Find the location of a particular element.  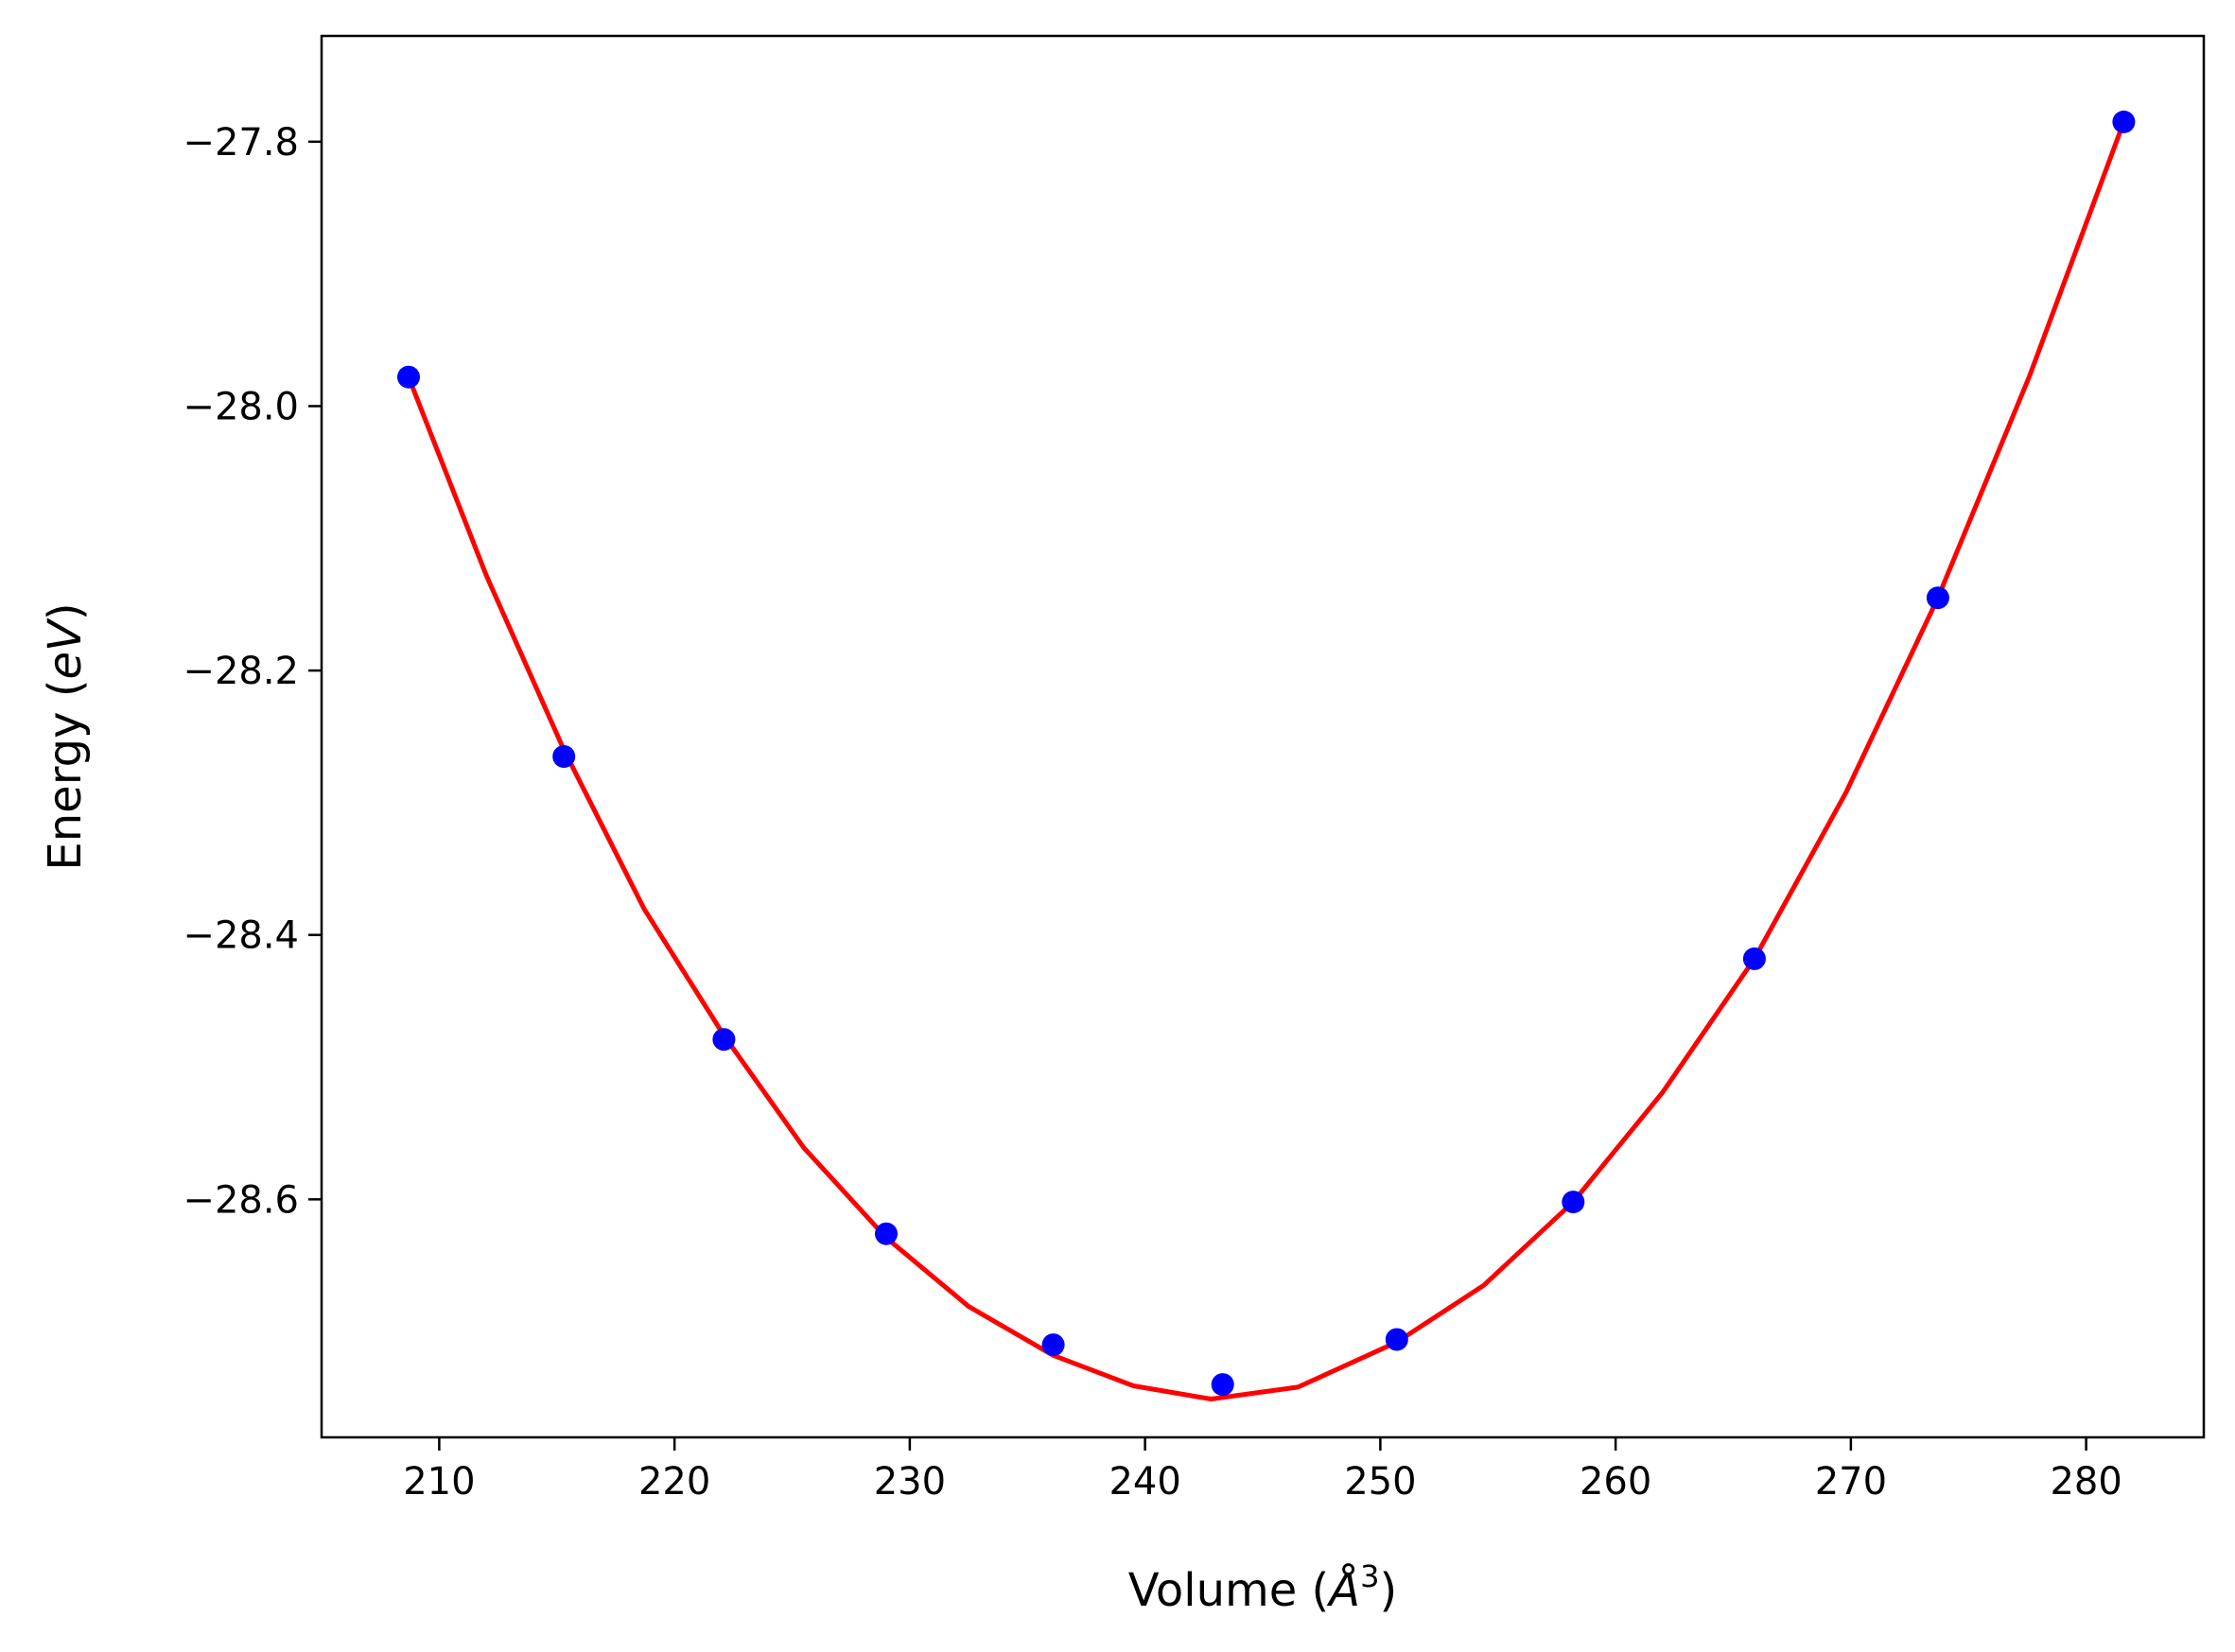

x-tick-label: 220 is located at coordinates (674, 1482).